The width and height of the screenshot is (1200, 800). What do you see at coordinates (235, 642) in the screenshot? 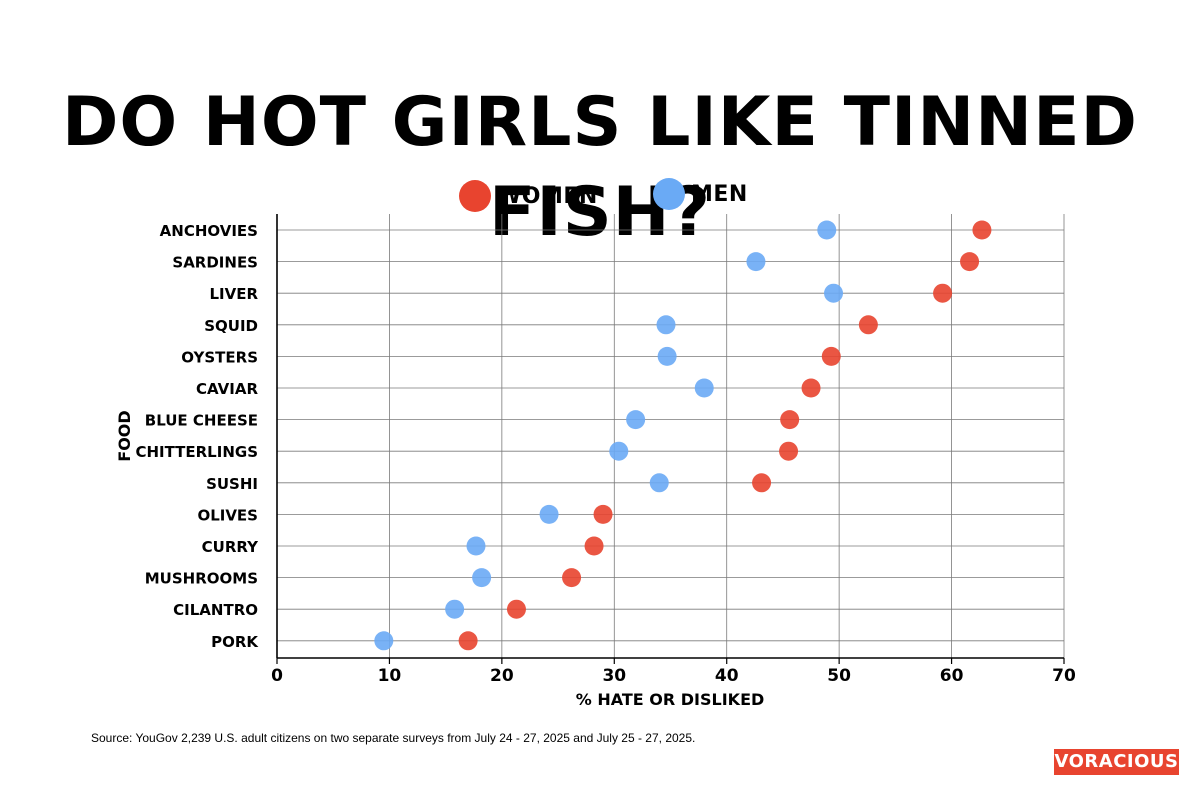
I see `y-tick-label: PORK` at bounding box center [235, 642].